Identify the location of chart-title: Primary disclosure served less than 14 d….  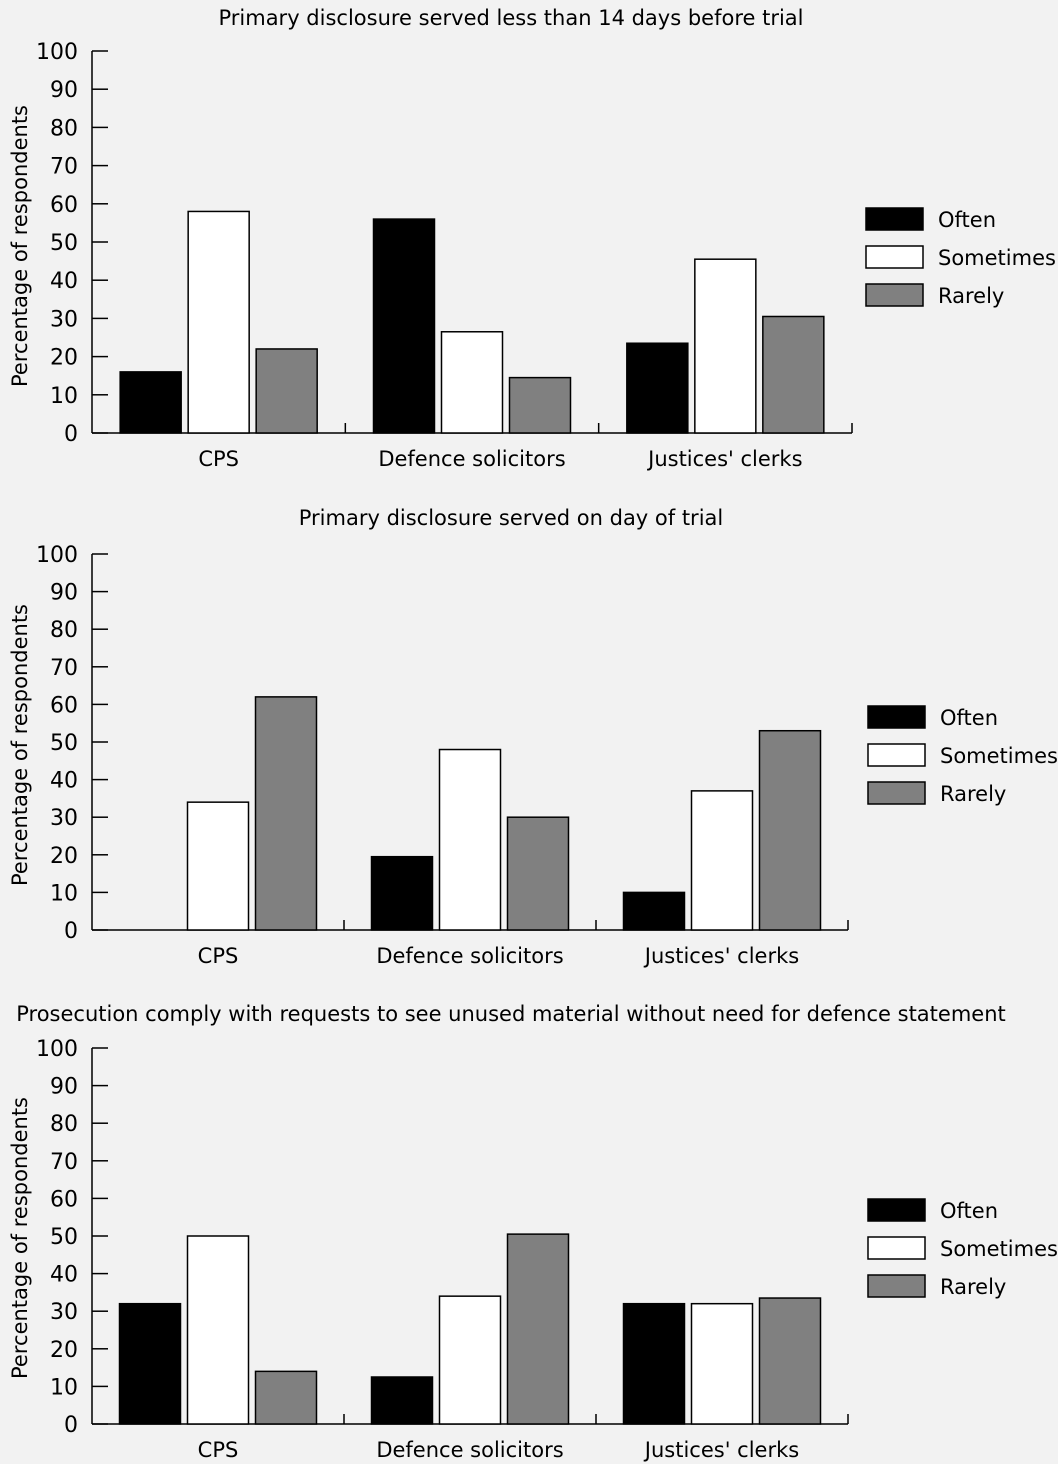
(510, 18).